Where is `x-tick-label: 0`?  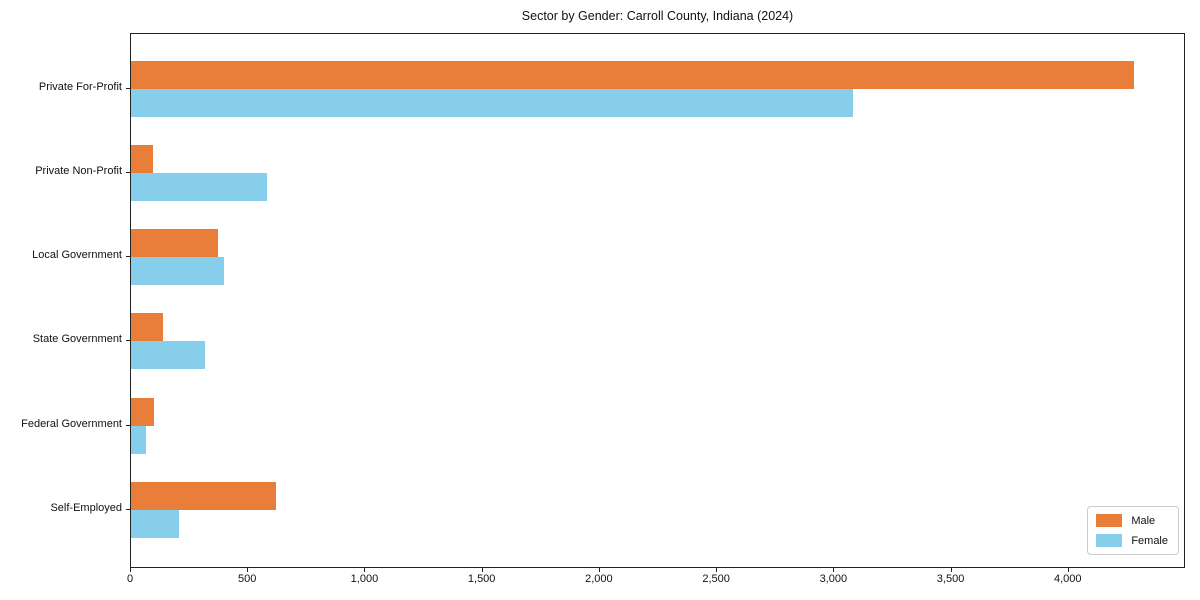
x-tick-label: 0 is located at coordinates (130, 579).